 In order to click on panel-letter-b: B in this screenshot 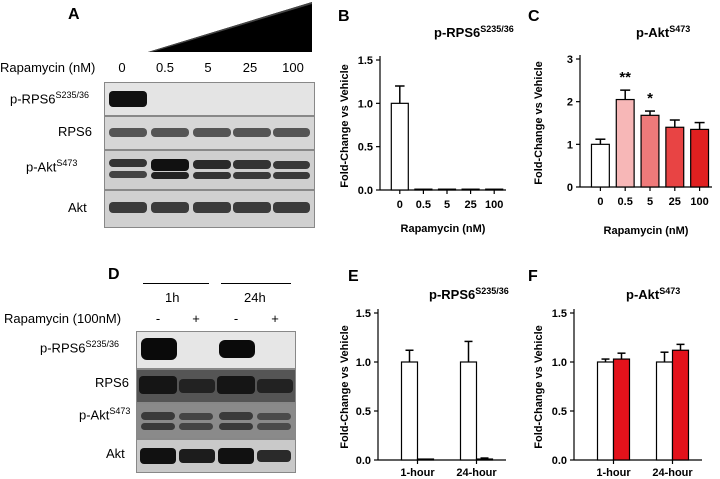, I will do `click(344, 16)`.